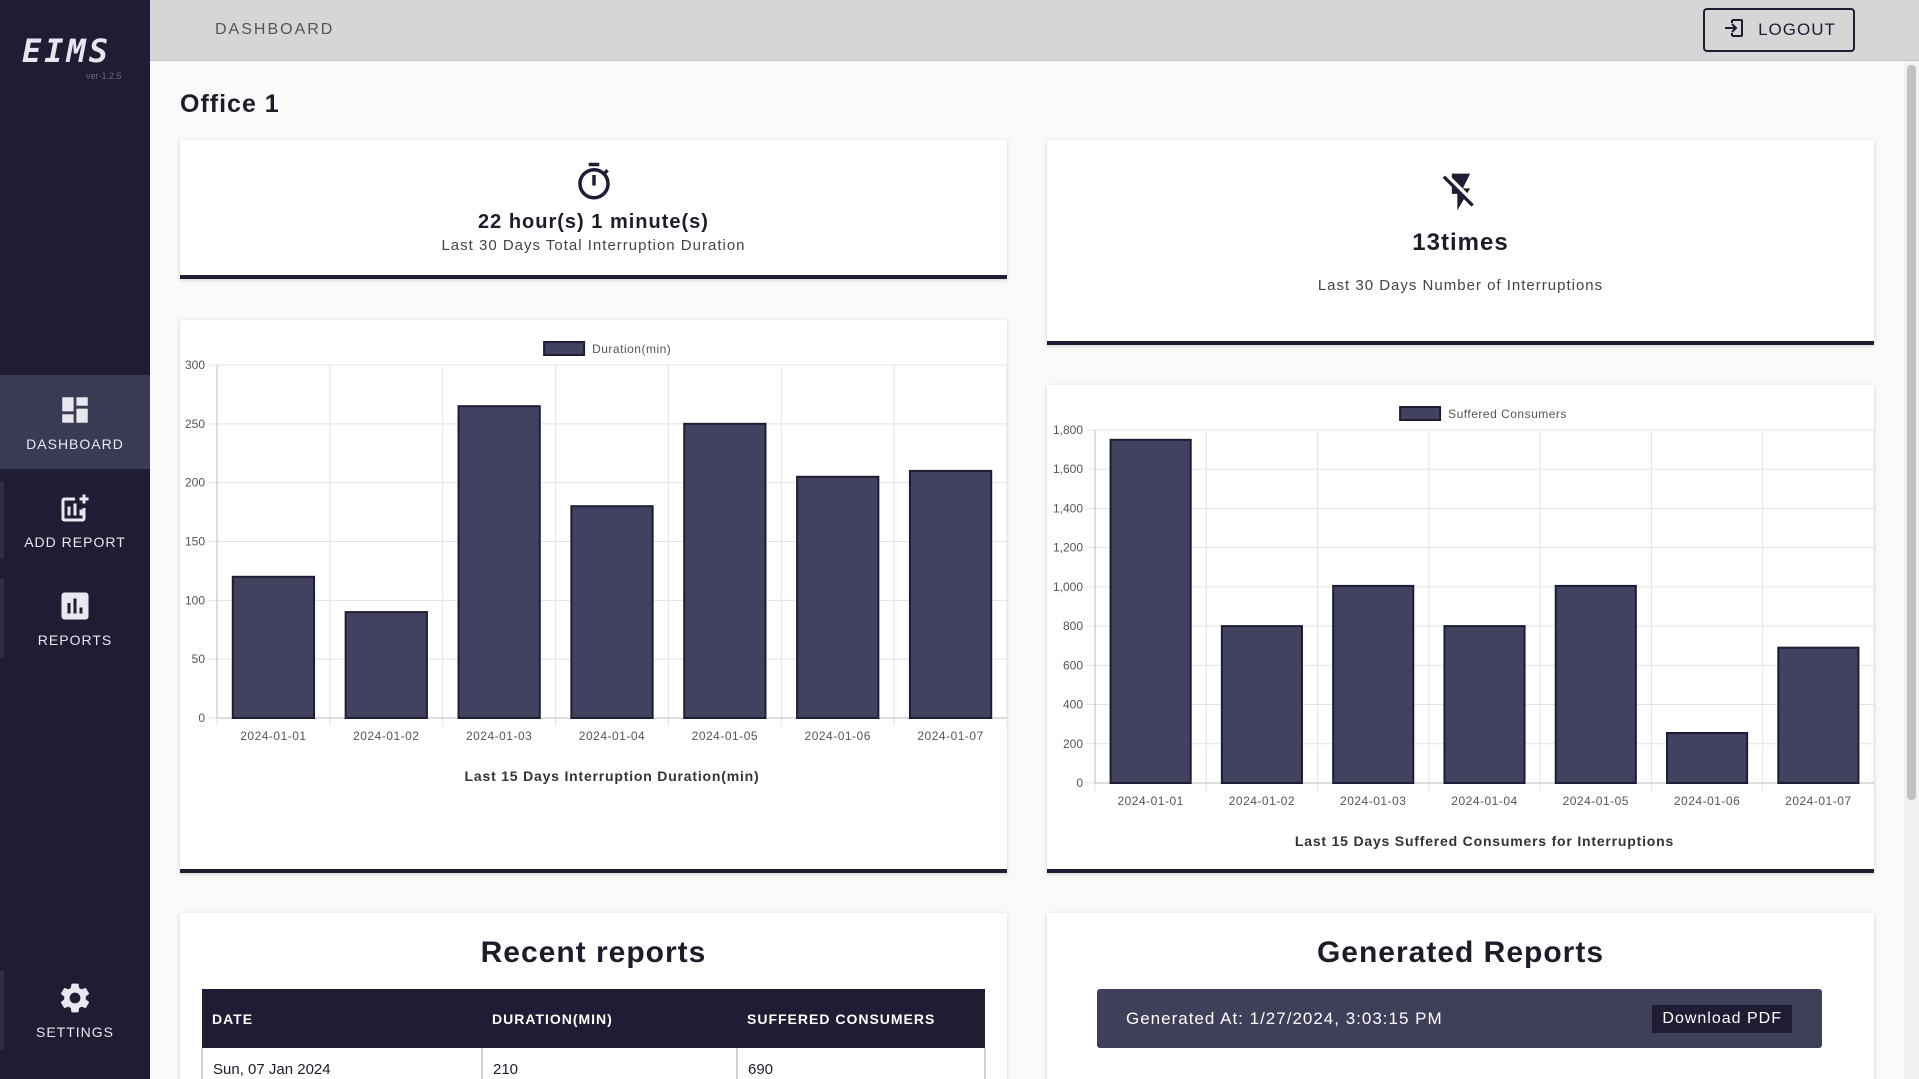 This screenshot has width=1919, height=1079. Describe the element at coordinates (275, 29) in the screenshot. I see `breadcrumb: DASHBOARD` at that location.